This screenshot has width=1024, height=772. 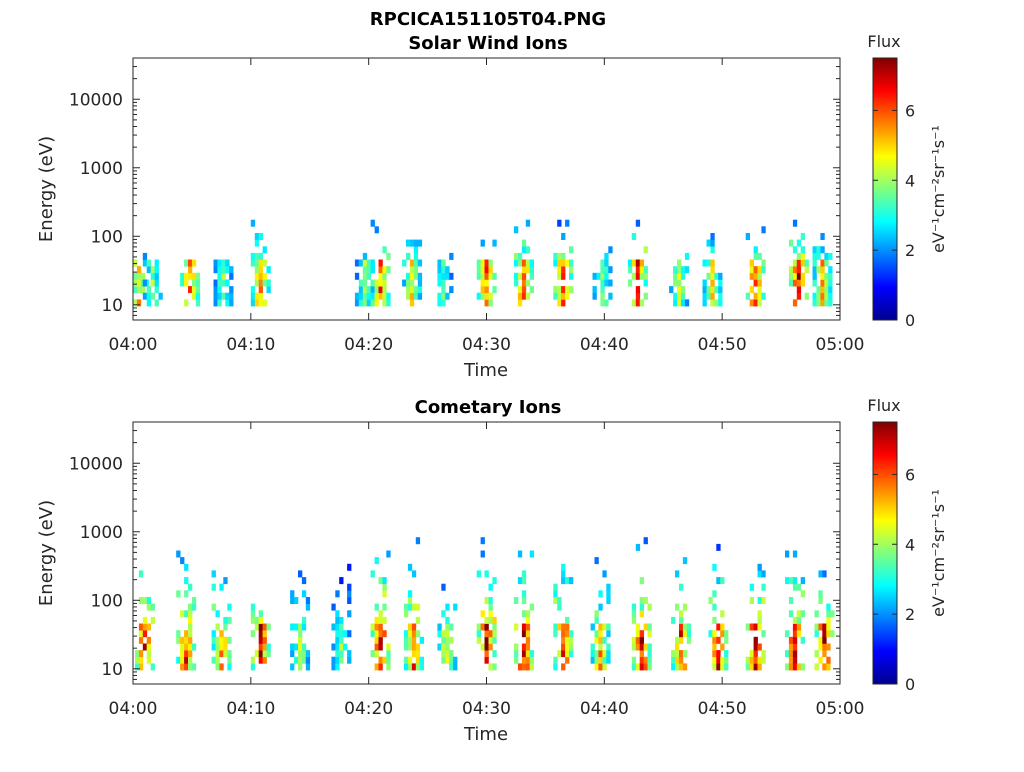 I want to click on panel-title-solar-wind: Solar Wind Ions, so click(x=487, y=43).